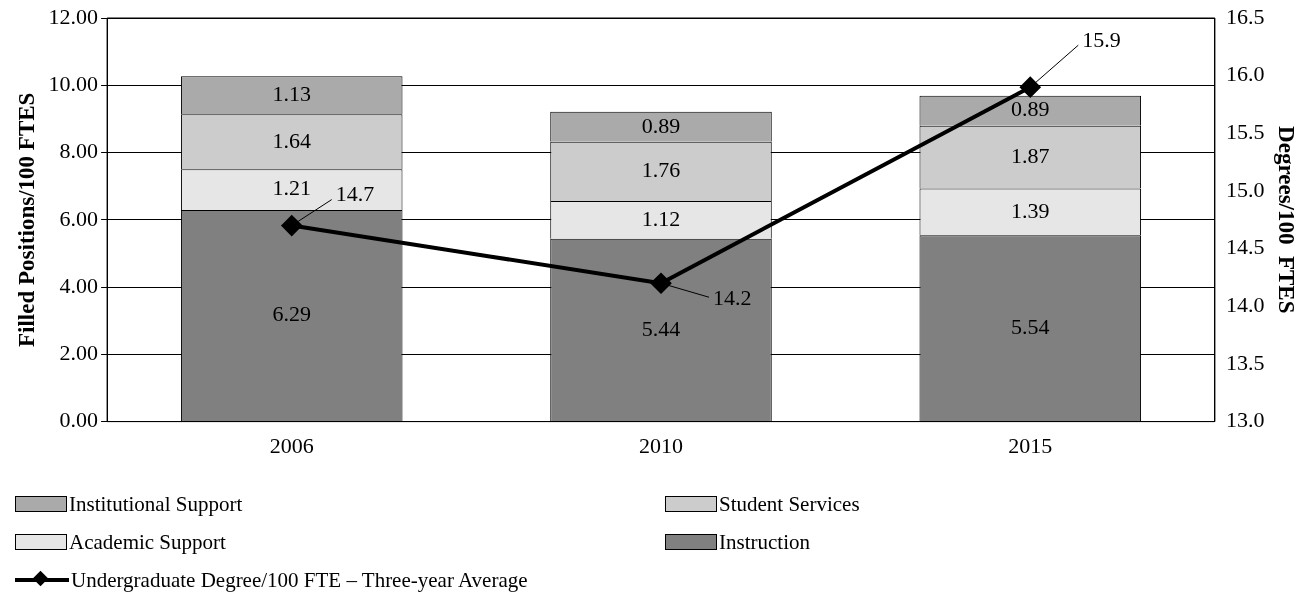  Describe the element at coordinates (73, 84) in the screenshot. I see `y-tick-label: 10.00` at that location.